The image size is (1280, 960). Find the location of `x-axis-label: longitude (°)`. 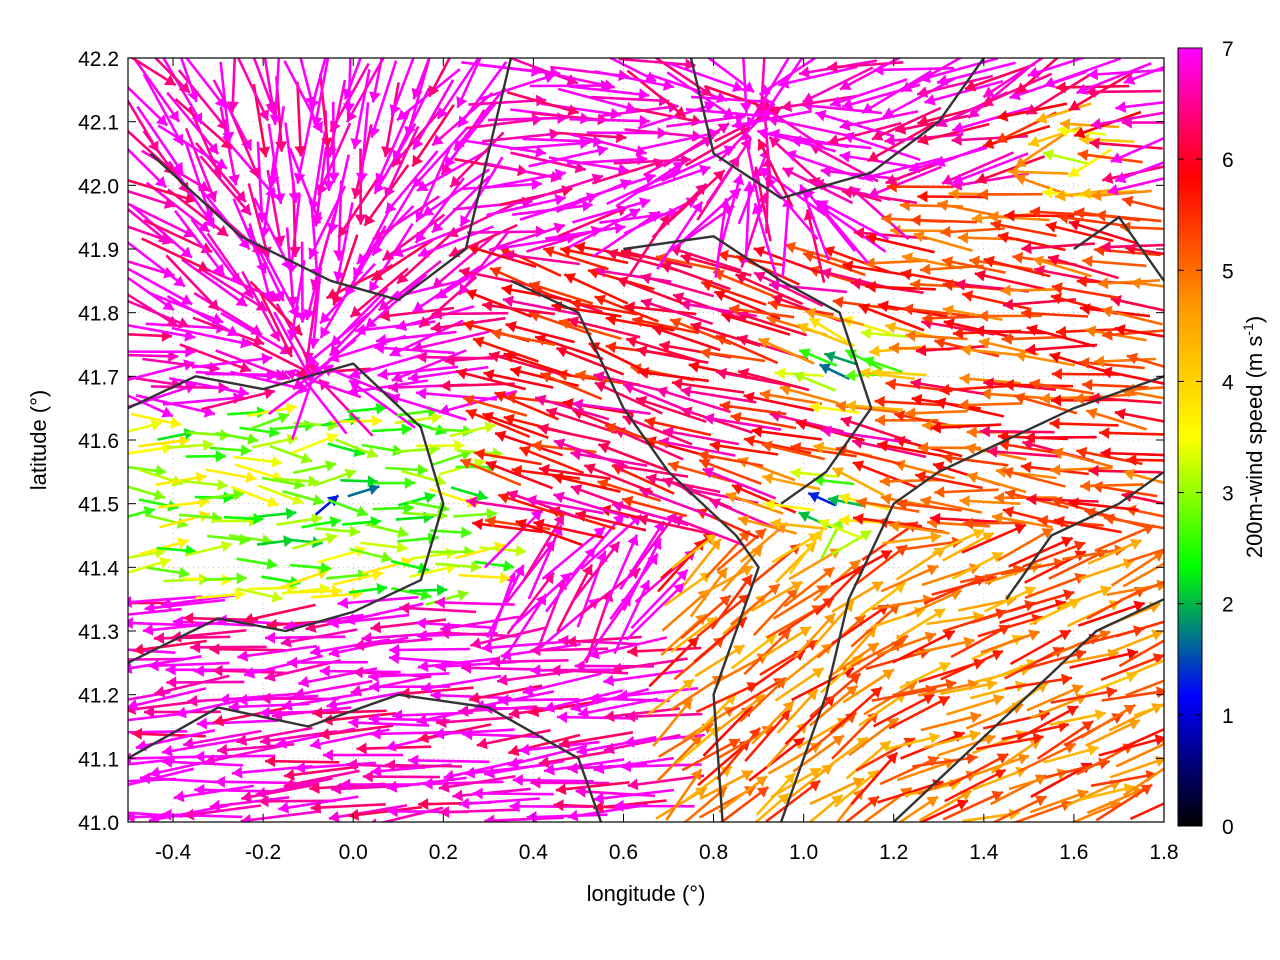

x-axis-label: longitude (°) is located at coordinates (646, 893).